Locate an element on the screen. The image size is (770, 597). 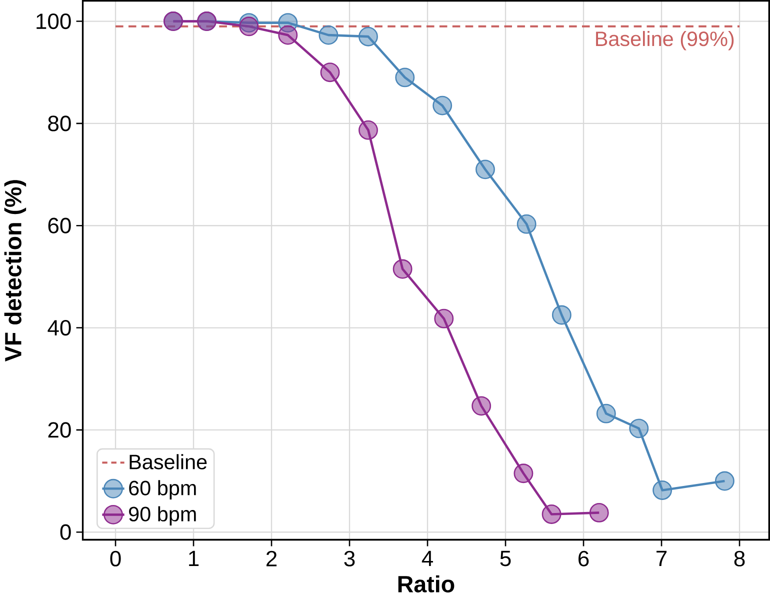
x-tick-label: 3 is located at coordinates (349, 558).